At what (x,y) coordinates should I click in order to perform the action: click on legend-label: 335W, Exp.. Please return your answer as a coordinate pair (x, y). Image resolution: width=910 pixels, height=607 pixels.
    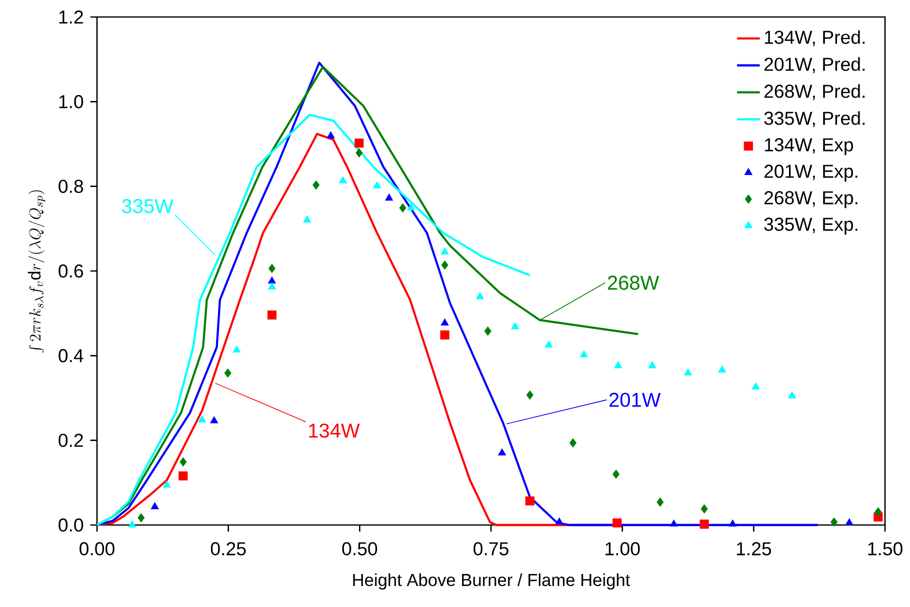
    Looking at the image, I should click on (811, 226).